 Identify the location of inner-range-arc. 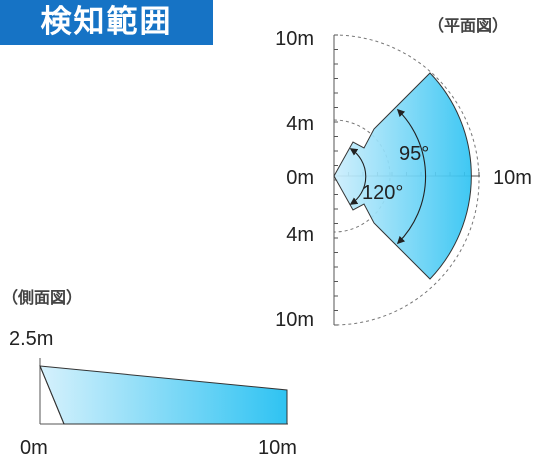
(362, 176).